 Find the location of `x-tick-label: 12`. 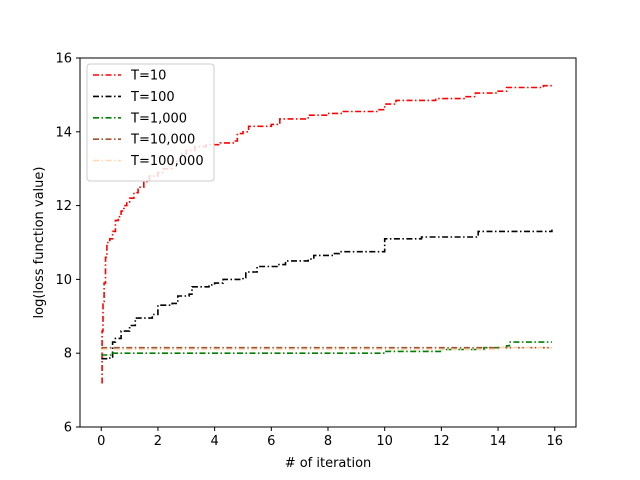

x-tick-label: 12 is located at coordinates (441, 441).